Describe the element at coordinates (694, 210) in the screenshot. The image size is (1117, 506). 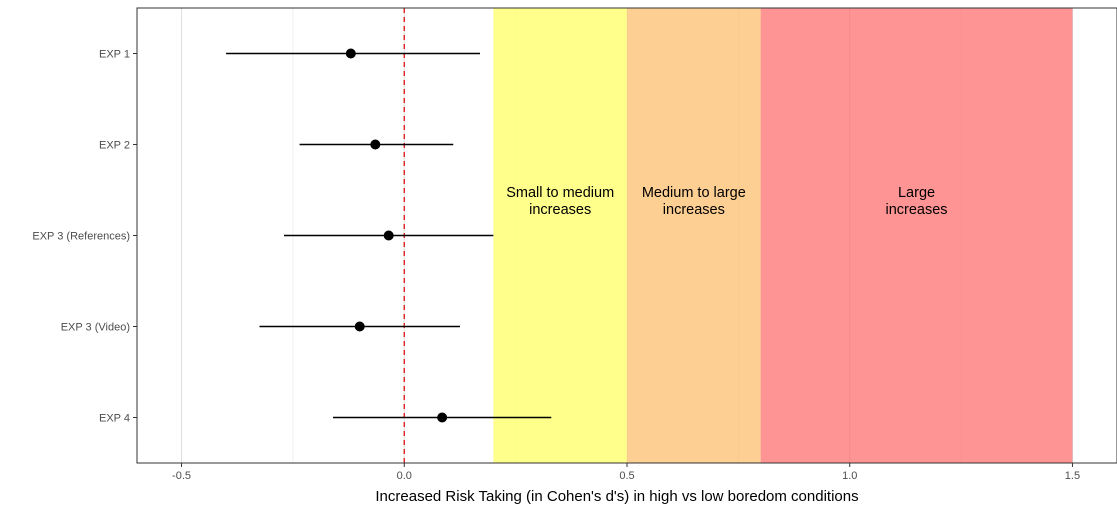
I see `band-label-2-line-2: increases` at that location.